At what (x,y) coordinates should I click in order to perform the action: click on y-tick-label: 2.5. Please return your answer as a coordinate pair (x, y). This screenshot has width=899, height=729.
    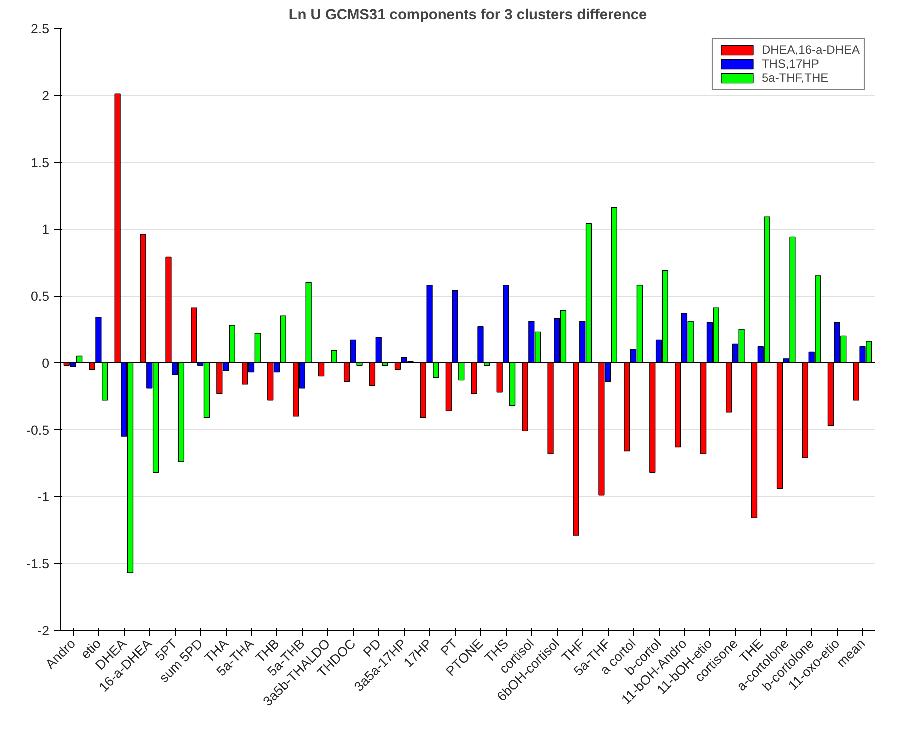
    Looking at the image, I should click on (40, 29).